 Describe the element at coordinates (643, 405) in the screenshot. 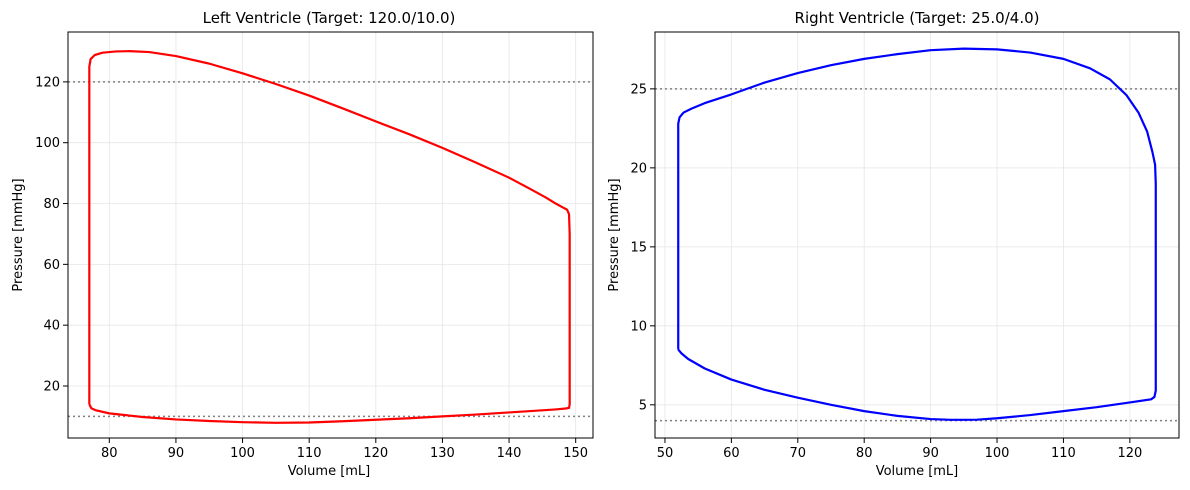

I see `y-tick-label: 5` at that location.